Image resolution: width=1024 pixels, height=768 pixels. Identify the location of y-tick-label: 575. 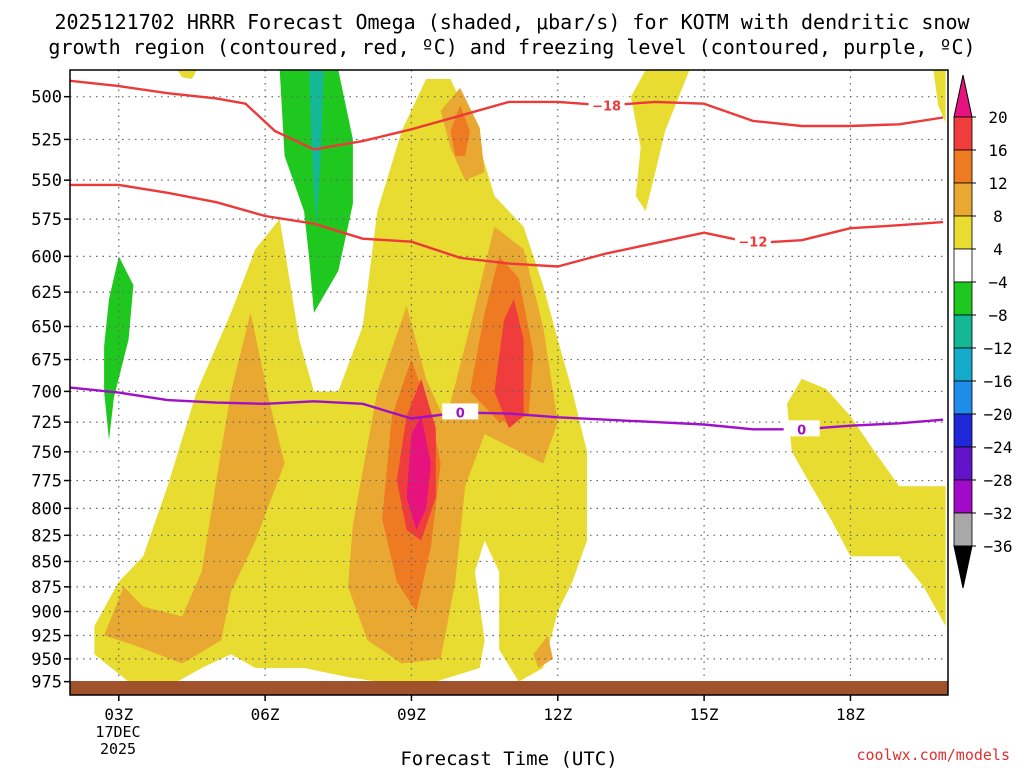
(46, 220).